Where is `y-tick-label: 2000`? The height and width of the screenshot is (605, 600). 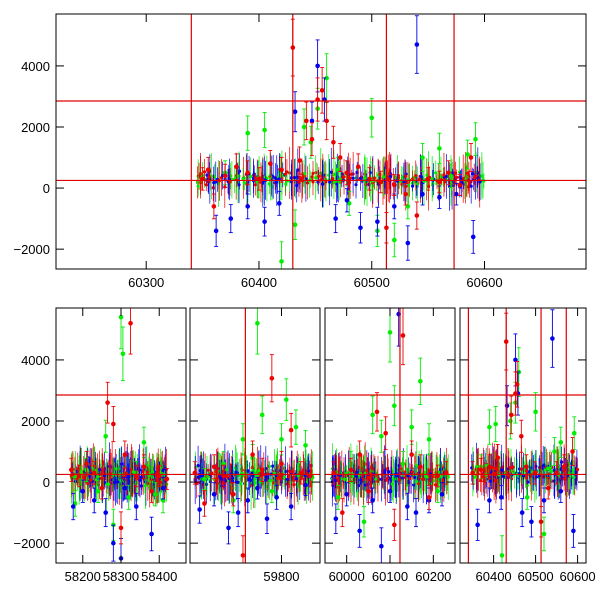
y-tick-label: 2000 is located at coordinates (35, 127).